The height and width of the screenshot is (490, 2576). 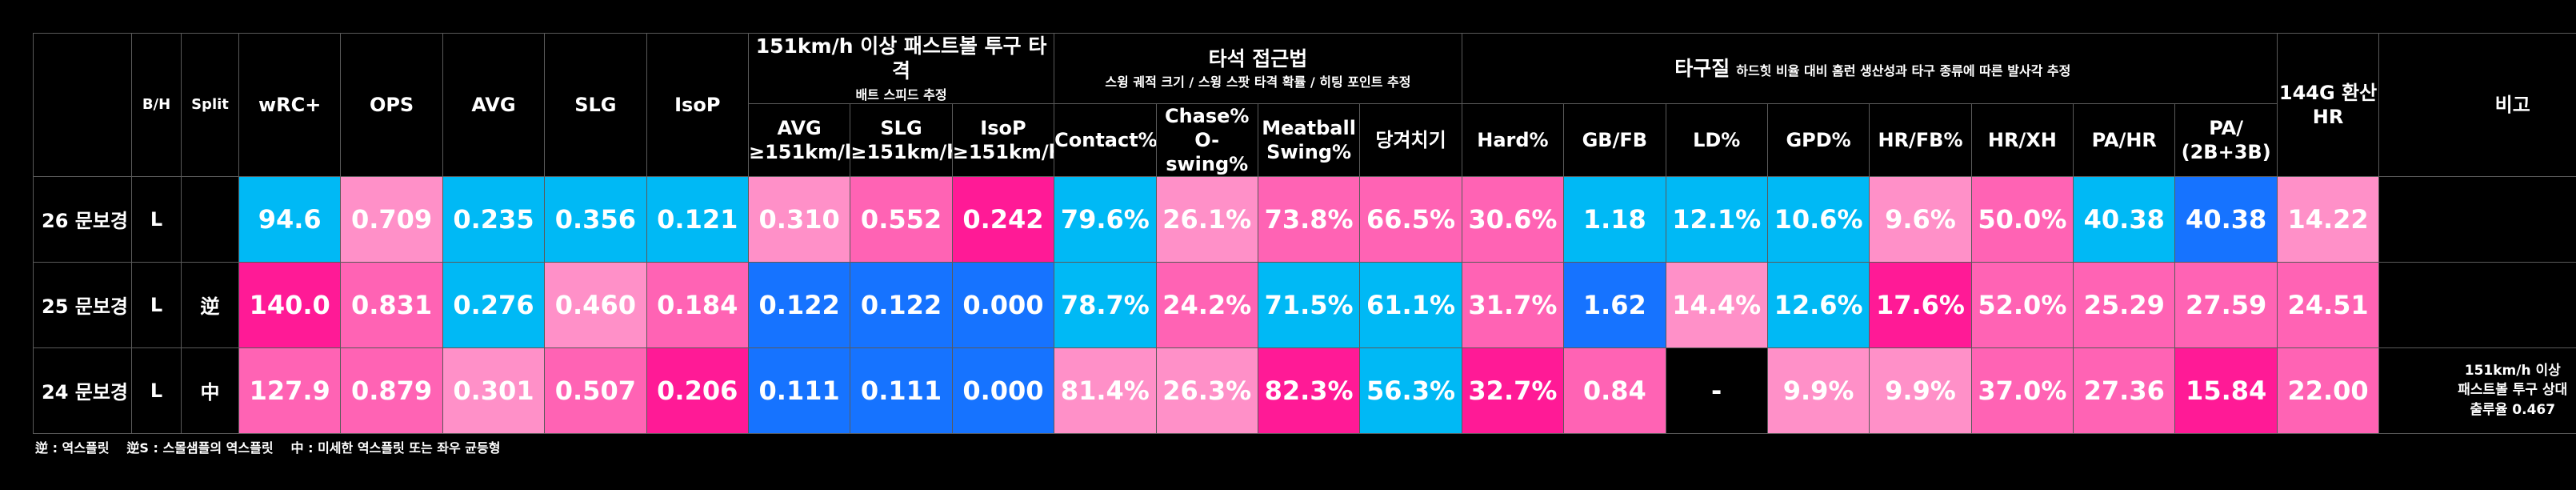 I want to click on stat-cell: 0.235, so click(x=494, y=219).